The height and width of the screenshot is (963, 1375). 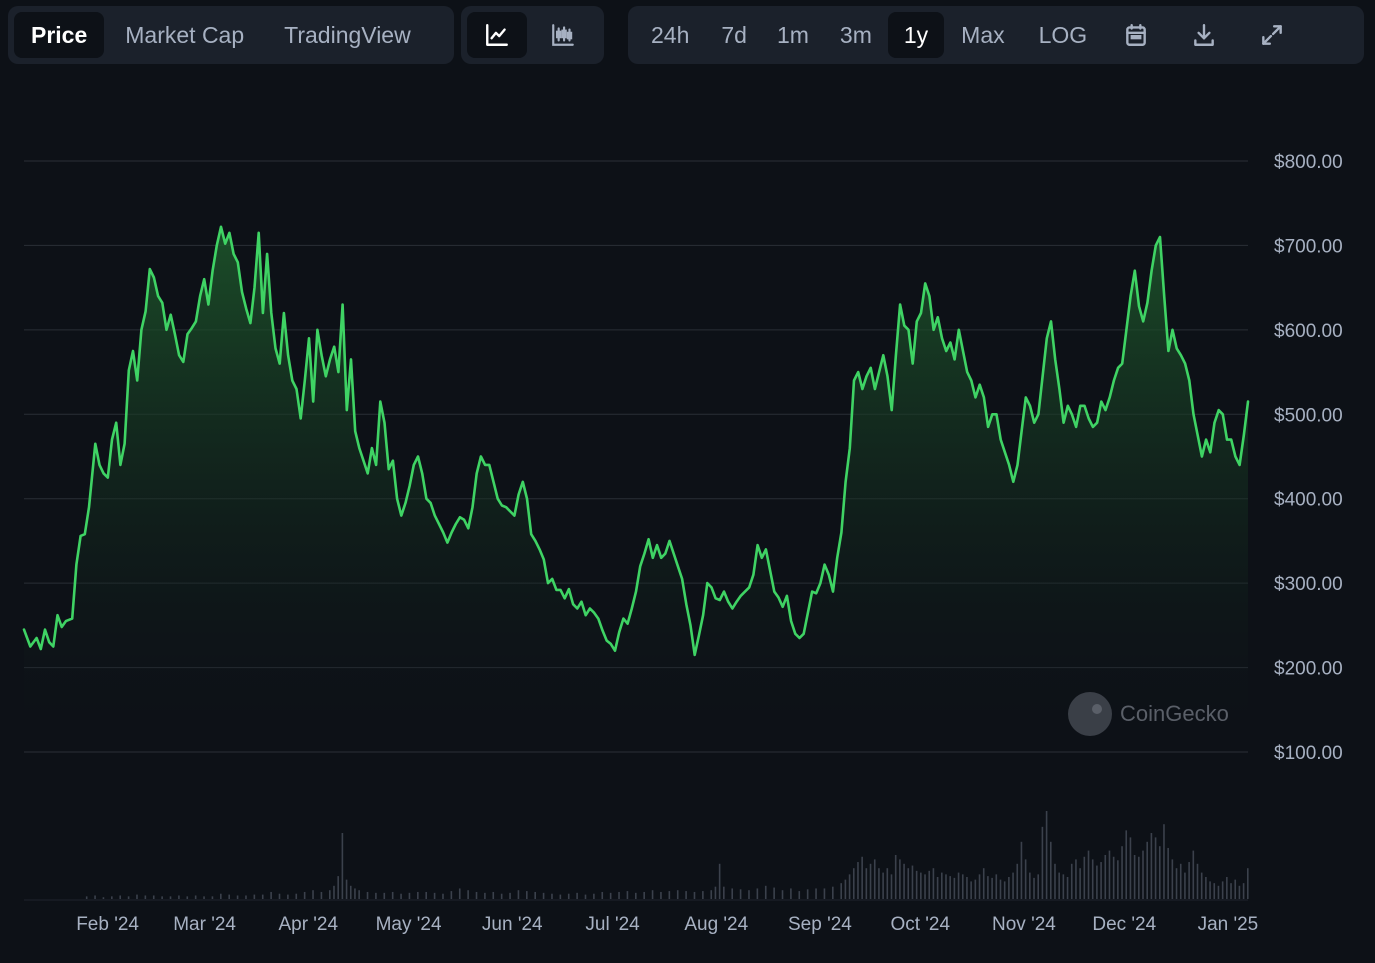 What do you see at coordinates (920, 924) in the screenshot?
I see `x-tick-label: Oct '24` at bounding box center [920, 924].